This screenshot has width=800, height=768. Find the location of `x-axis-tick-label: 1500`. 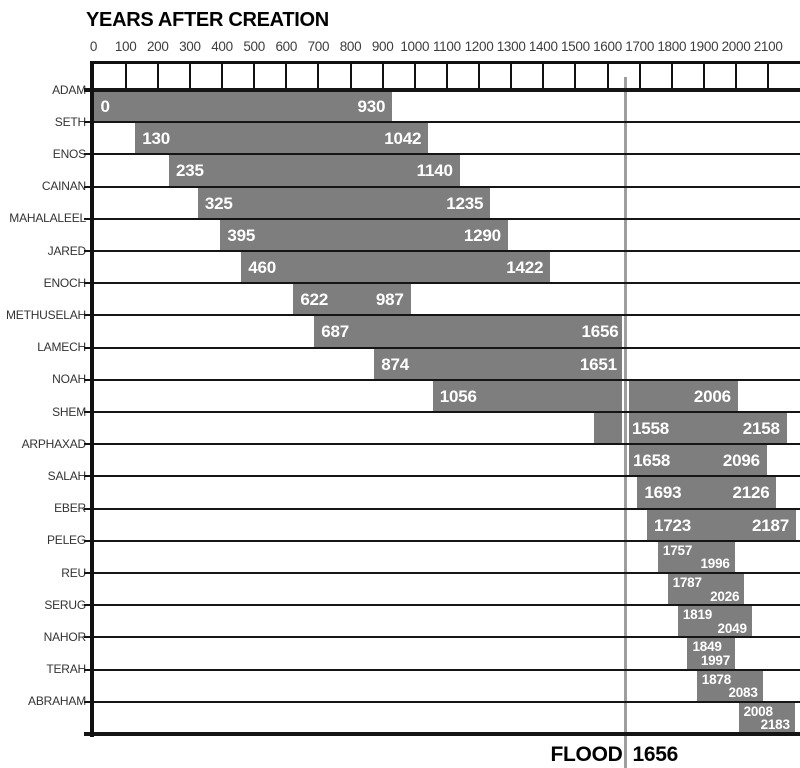

x-axis-tick-label: 1500 is located at coordinates (575, 46).